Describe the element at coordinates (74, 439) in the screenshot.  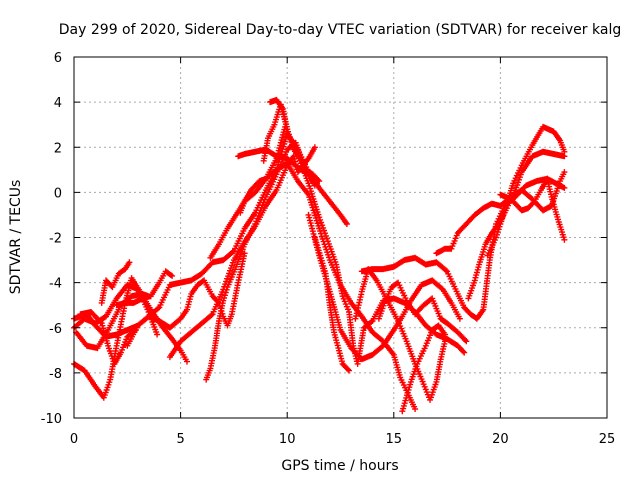
I see `x-tick-label: 0` at that location.